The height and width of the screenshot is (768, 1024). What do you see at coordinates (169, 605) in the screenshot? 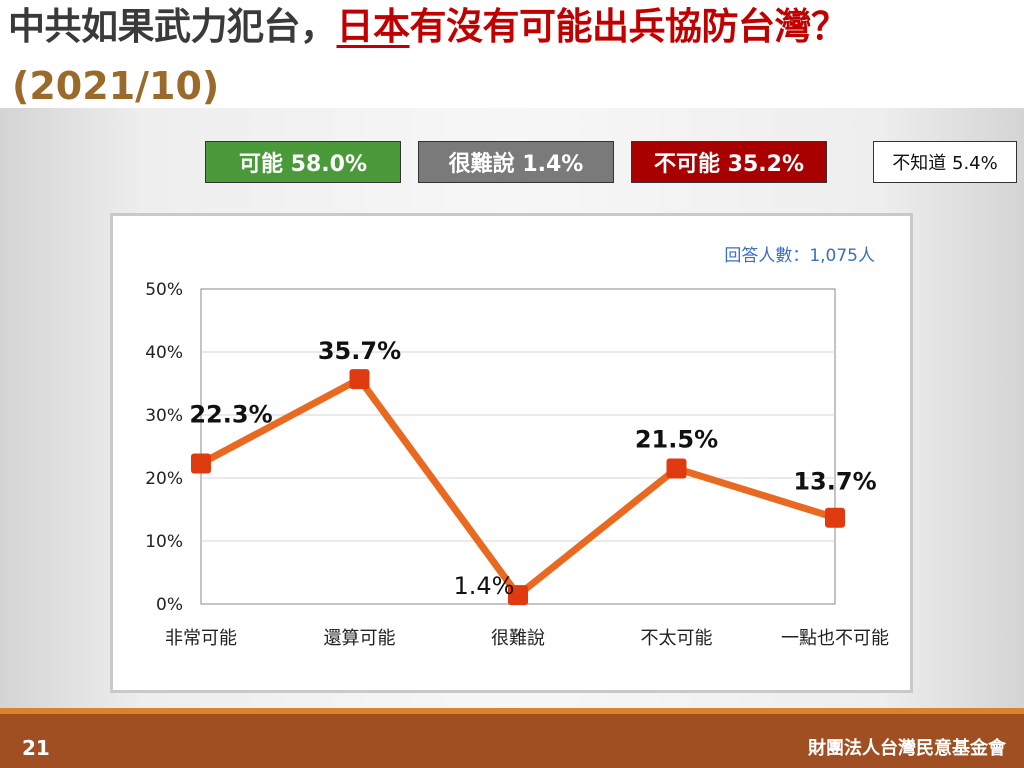
I see `y-tick-label: 0%` at bounding box center [169, 605].